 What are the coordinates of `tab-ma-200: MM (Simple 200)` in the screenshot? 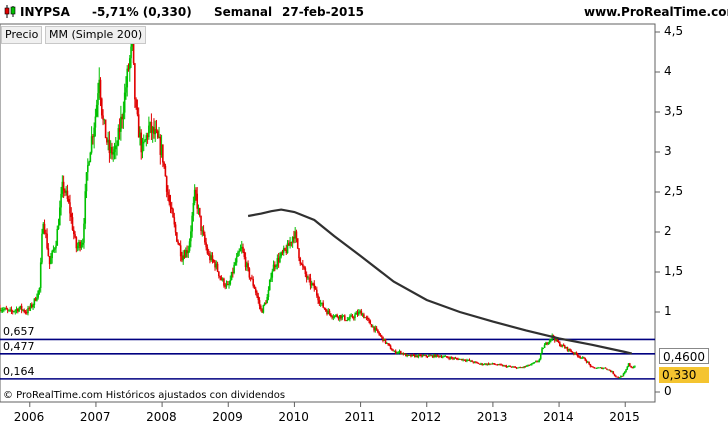 It's located at (96, 35).